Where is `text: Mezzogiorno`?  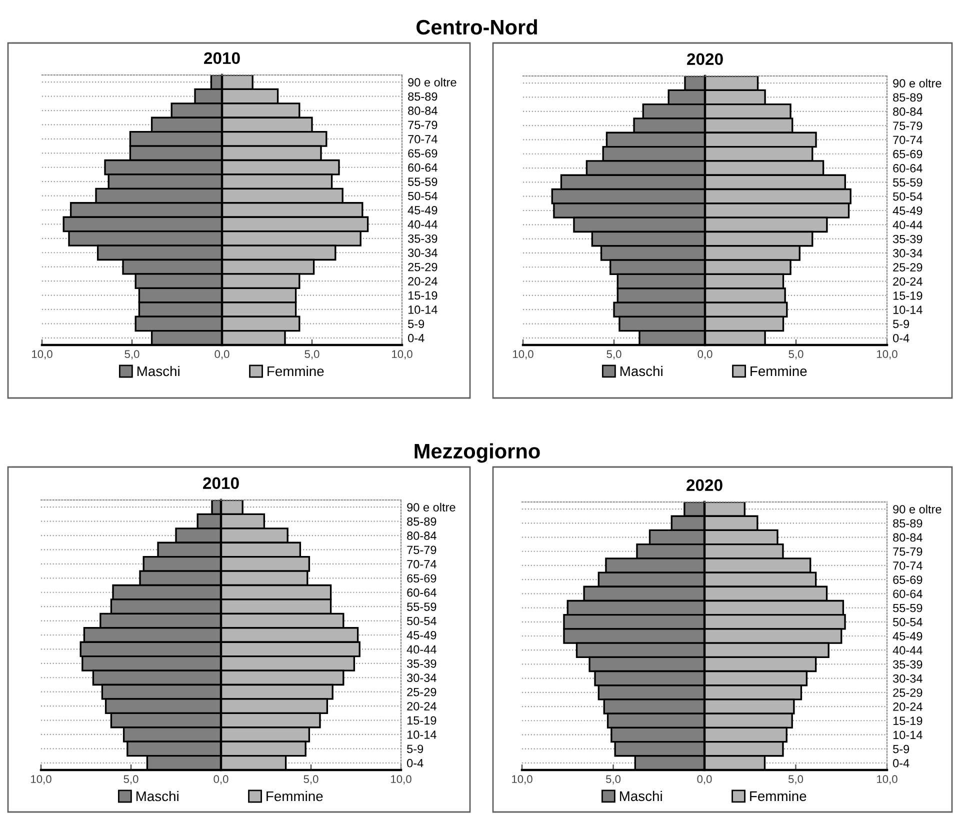 text: Mezzogiorno is located at coordinates (477, 453).